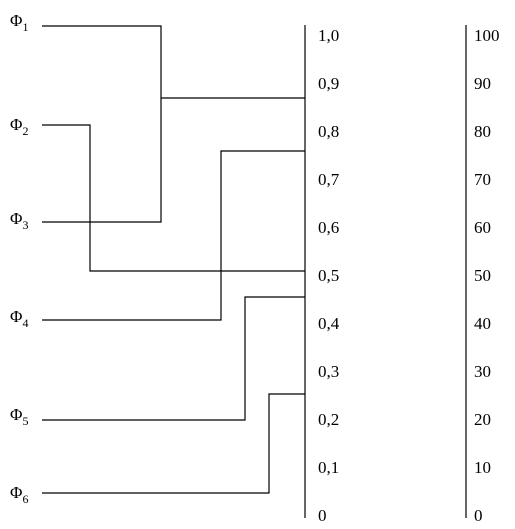  Describe the element at coordinates (173, 443) in the screenshot. I see `branch-phi6` at that location.